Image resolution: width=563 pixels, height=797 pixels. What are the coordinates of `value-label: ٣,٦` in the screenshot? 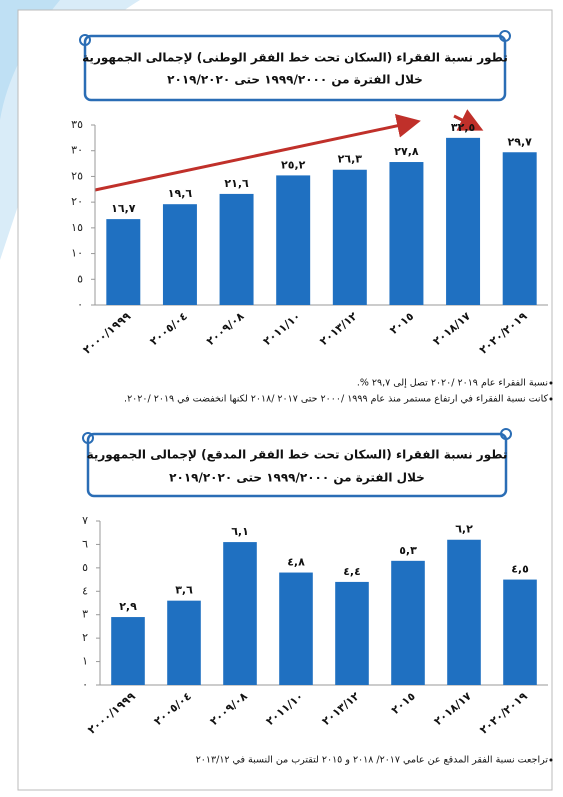 It's located at (184, 590).